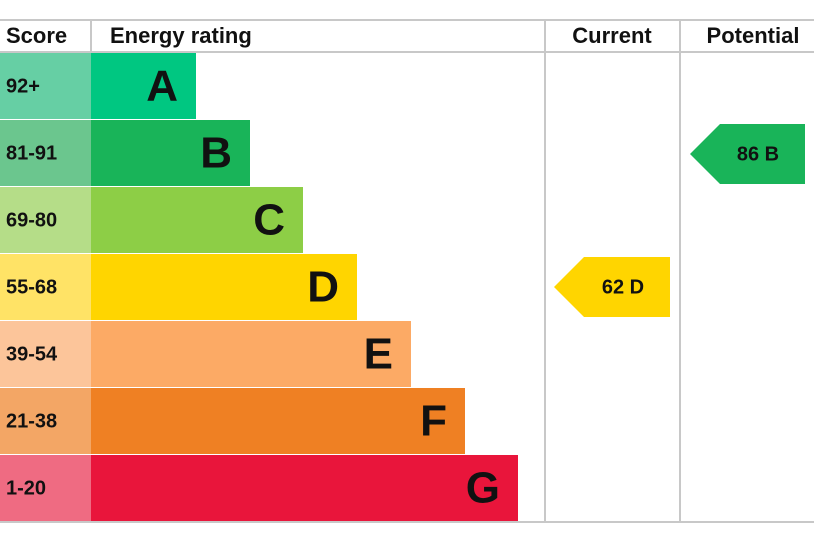  I want to click on current-marker, so click(612, 287).